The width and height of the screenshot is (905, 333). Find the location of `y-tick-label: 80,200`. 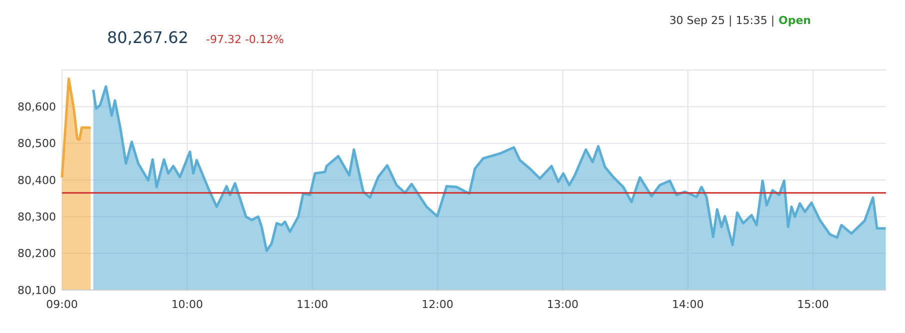

y-tick-label: 80,200 is located at coordinates (37, 253).